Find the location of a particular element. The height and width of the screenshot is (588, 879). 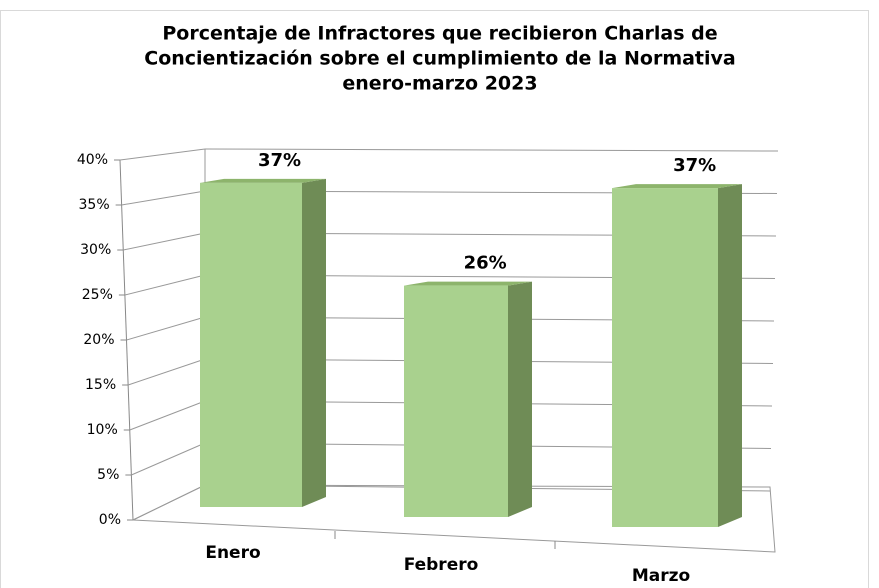

data-label: 26% is located at coordinates (485, 263).